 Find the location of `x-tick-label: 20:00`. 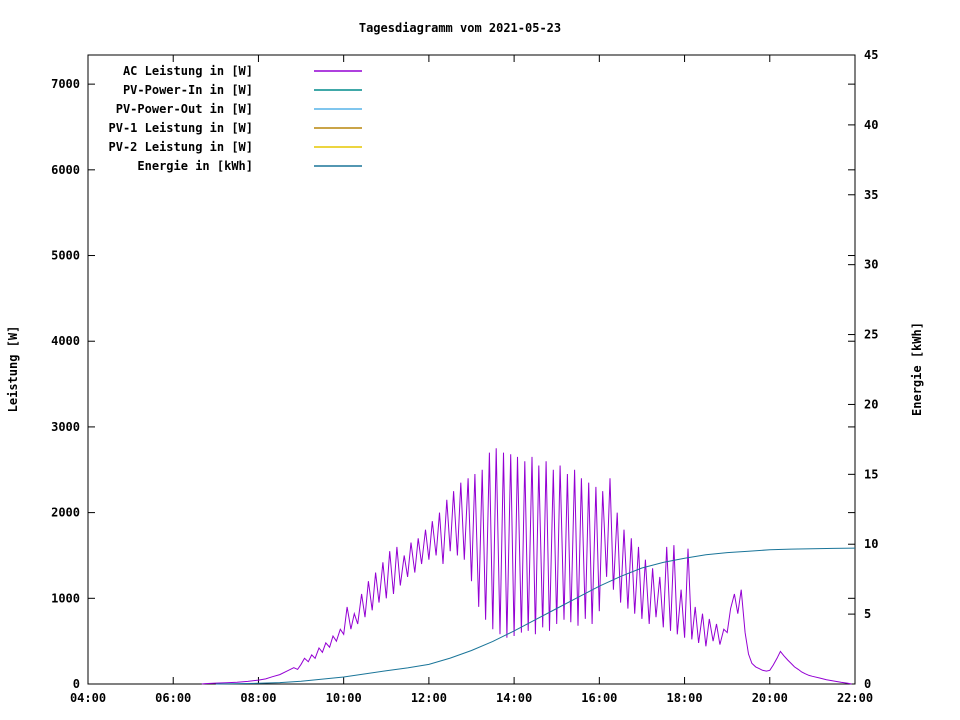

x-tick-label: 20:00 is located at coordinates (770, 698).